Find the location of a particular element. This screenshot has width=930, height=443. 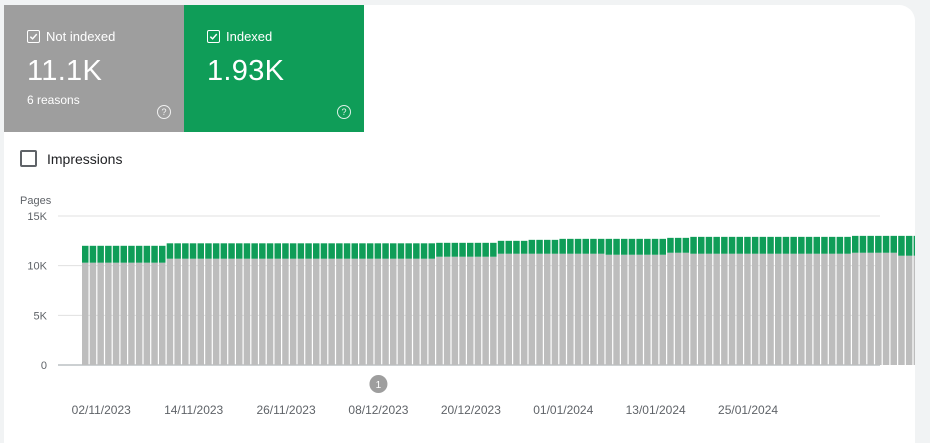

impressions-checkbox is located at coordinates (28, 158).